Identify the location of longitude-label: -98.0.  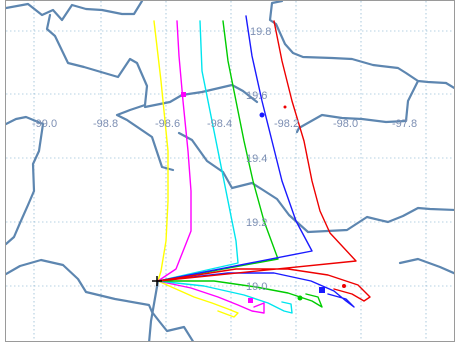
(345, 124).